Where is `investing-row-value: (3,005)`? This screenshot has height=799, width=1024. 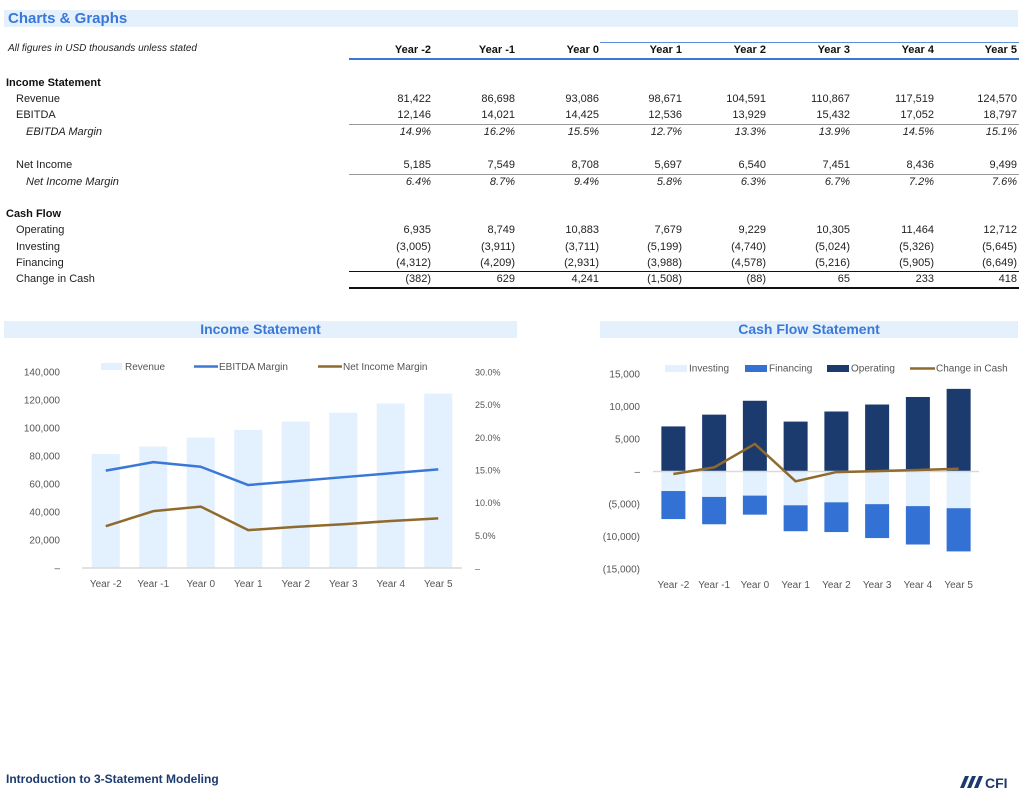
investing-row-value: (3,005) is located at coordinates (413, 247).